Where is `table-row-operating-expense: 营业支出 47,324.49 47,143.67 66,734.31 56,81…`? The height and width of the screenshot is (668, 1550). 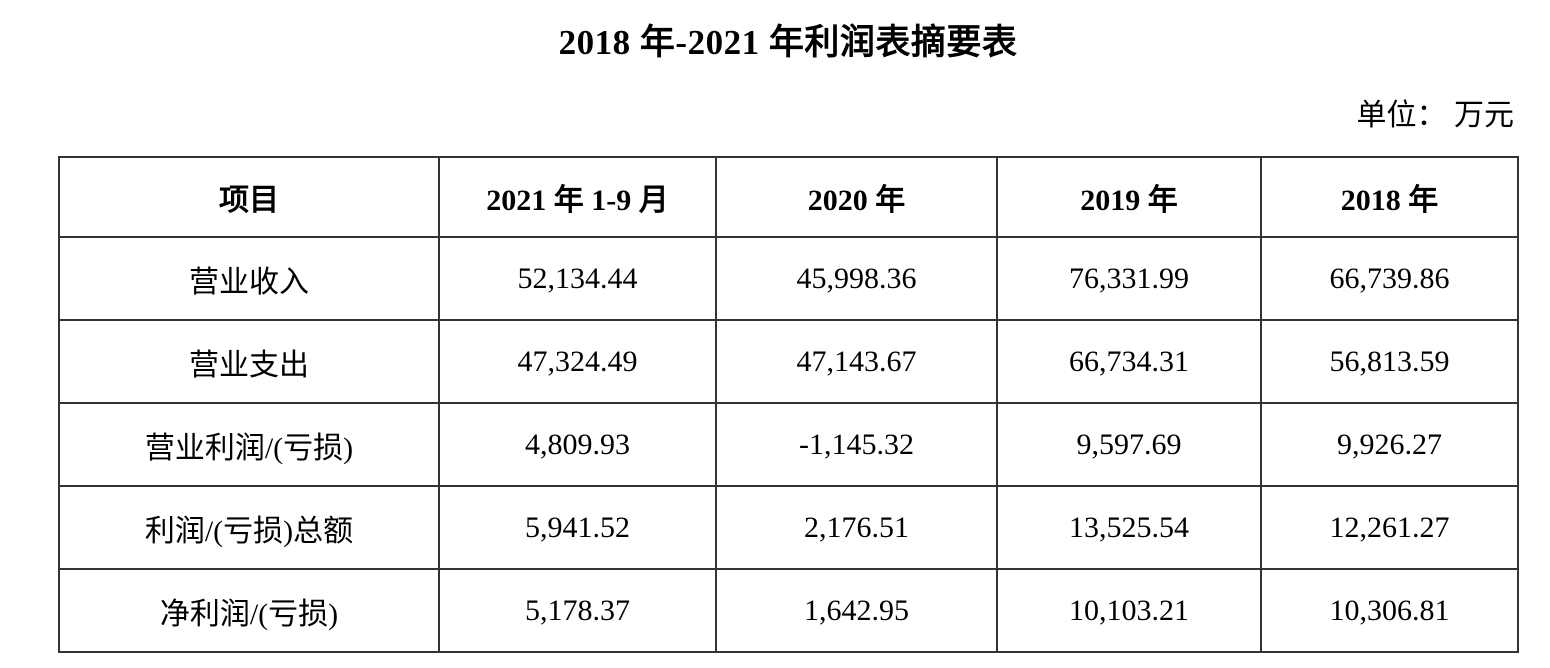 table-row-operating-expense: 营业支出 47,324.49 47,143.67 66,734.31 56,81… is located at coordinates (788, 361).